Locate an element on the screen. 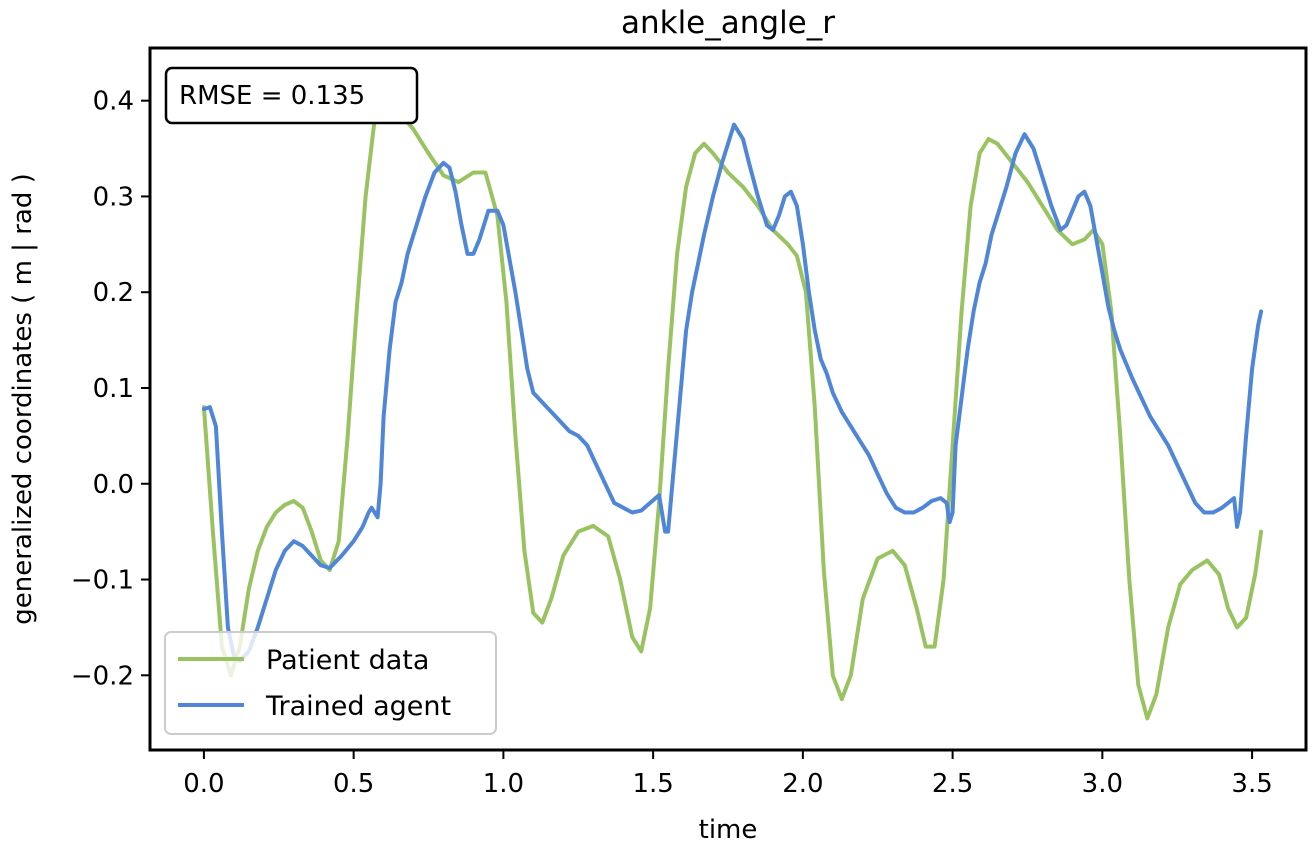 Image resolution: width=1313 pixels, height=847 pixels. x-tick-label: 2.5 is located at coordinates (952, 784).